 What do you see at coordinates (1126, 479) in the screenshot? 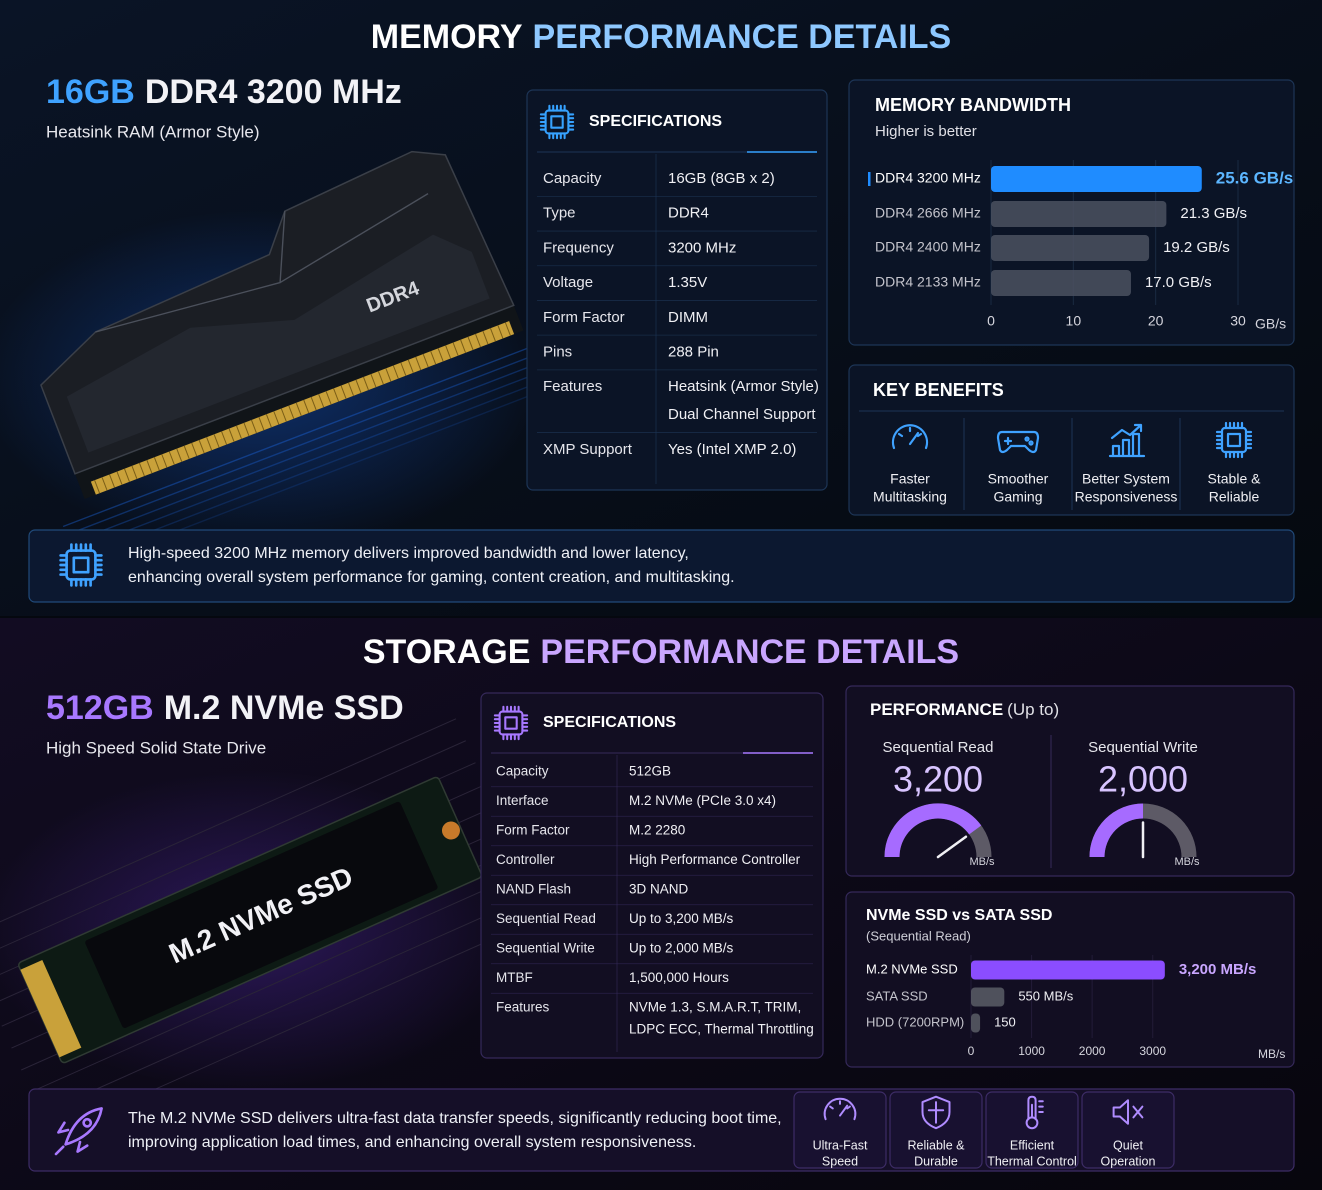
I see `benefit-label: Better System` at bounding box center [1126, 479].